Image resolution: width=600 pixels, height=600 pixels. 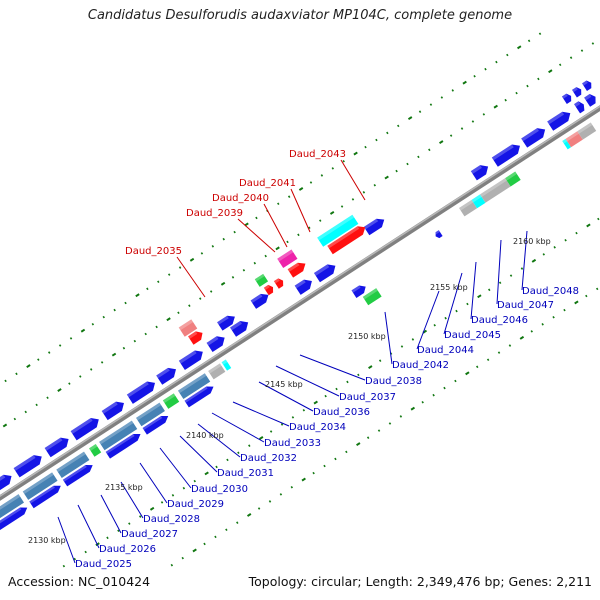 What do you see at coordinates (287, 258) in the screenshot?
I see `gene-daud2041-box-shape` at bounding box center [287, 258].